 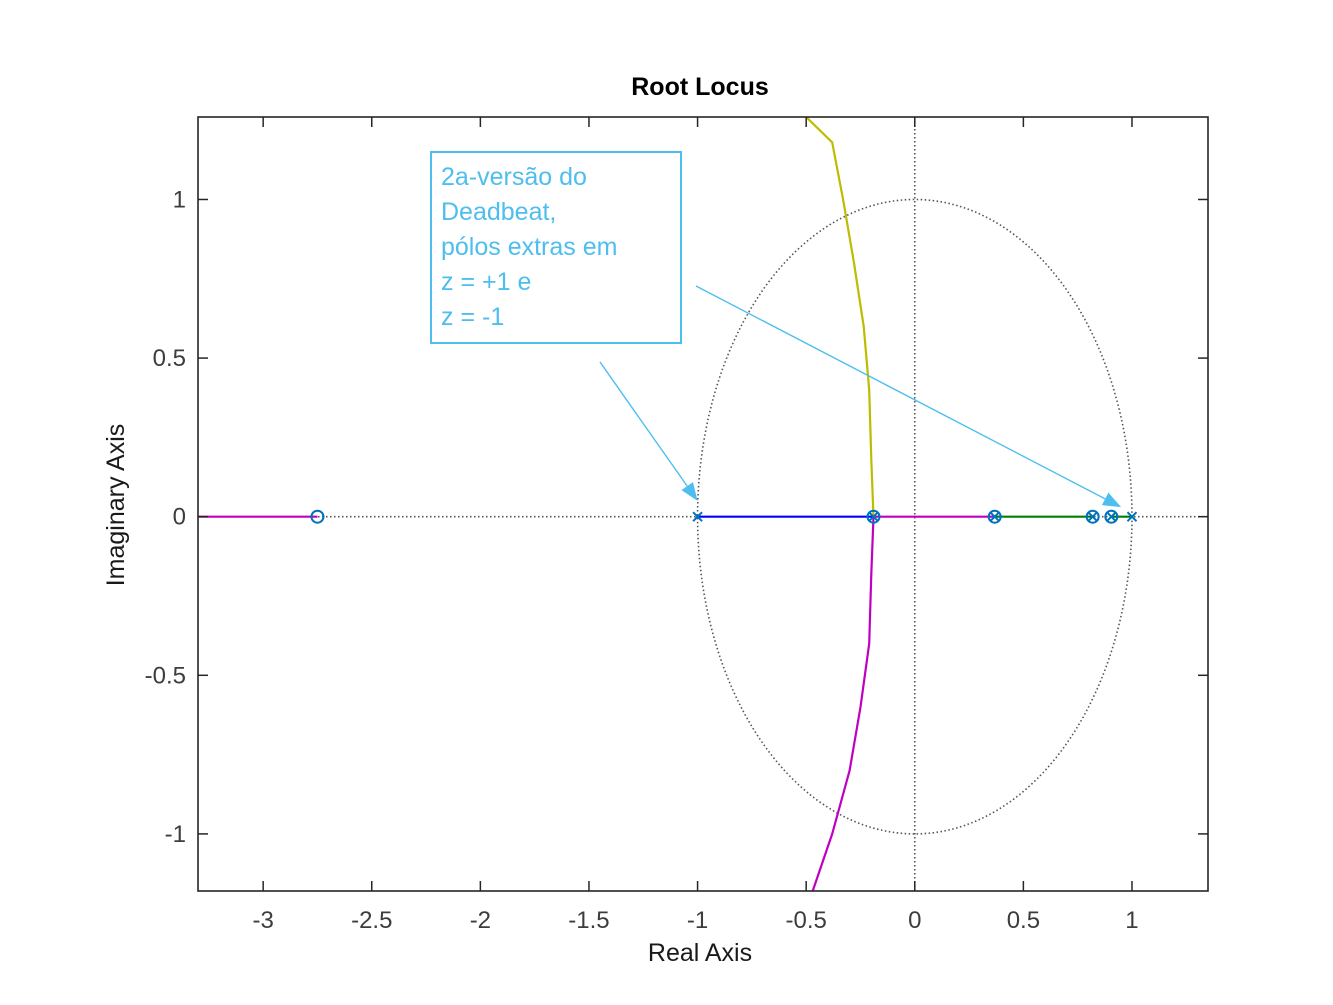 I want to click on x-tick-label: 1, so click(x=1131, y=920).